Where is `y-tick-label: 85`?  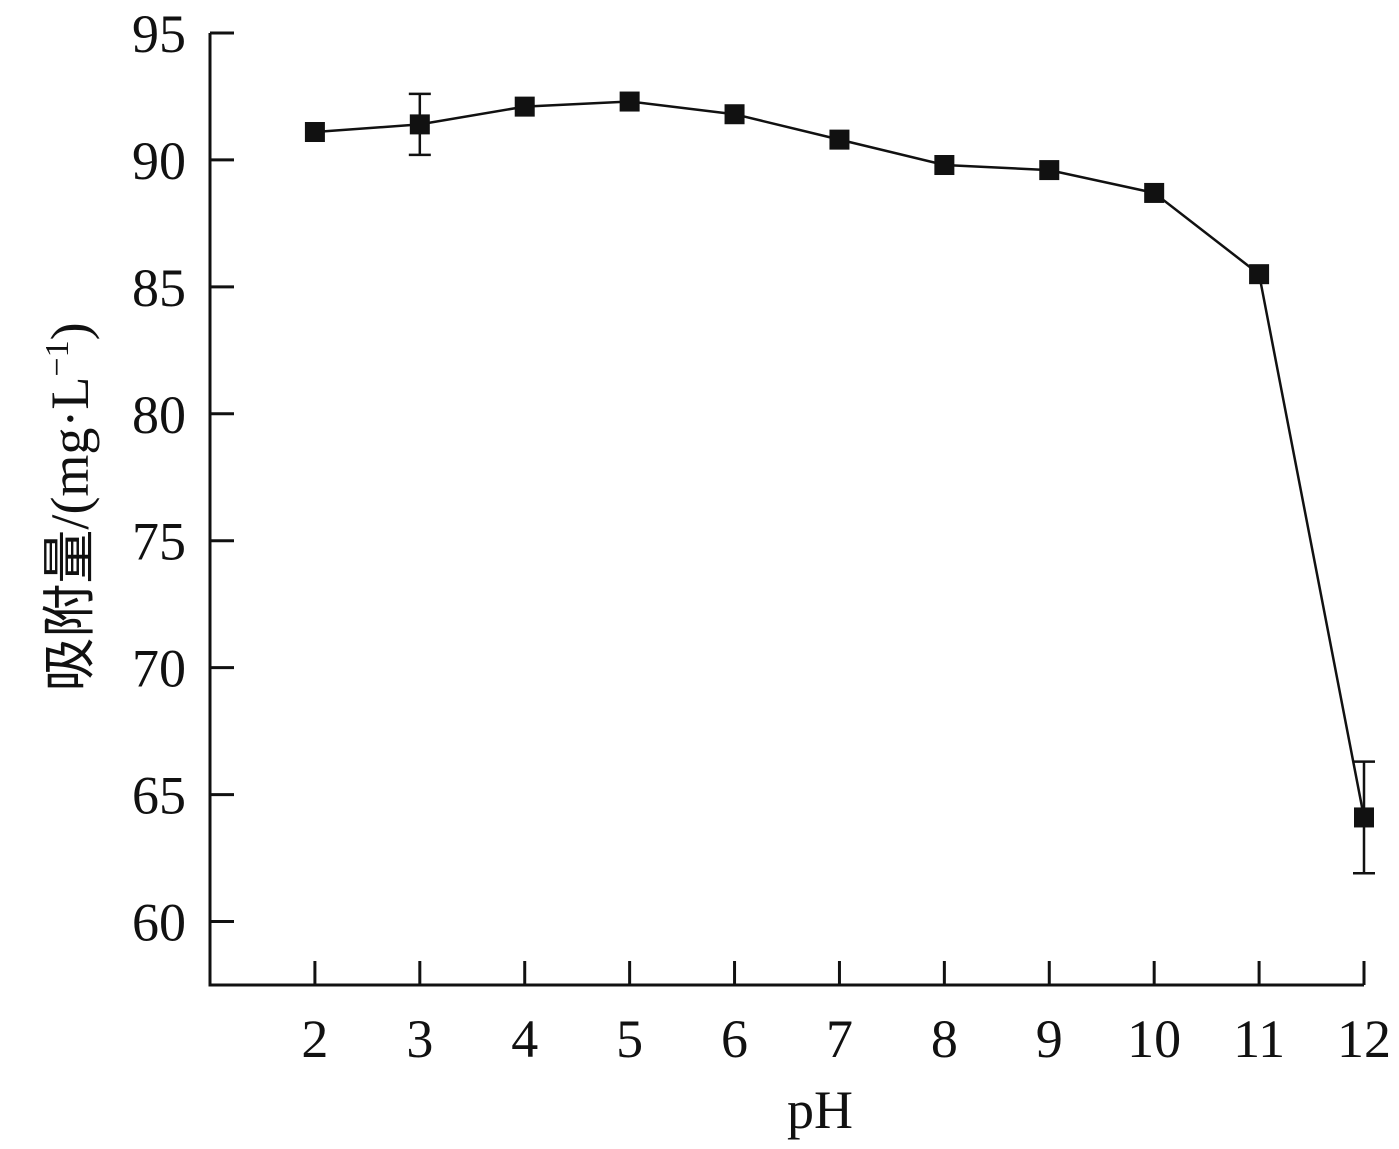
y-tick-label: 85 is located at coordinates (159, 288).